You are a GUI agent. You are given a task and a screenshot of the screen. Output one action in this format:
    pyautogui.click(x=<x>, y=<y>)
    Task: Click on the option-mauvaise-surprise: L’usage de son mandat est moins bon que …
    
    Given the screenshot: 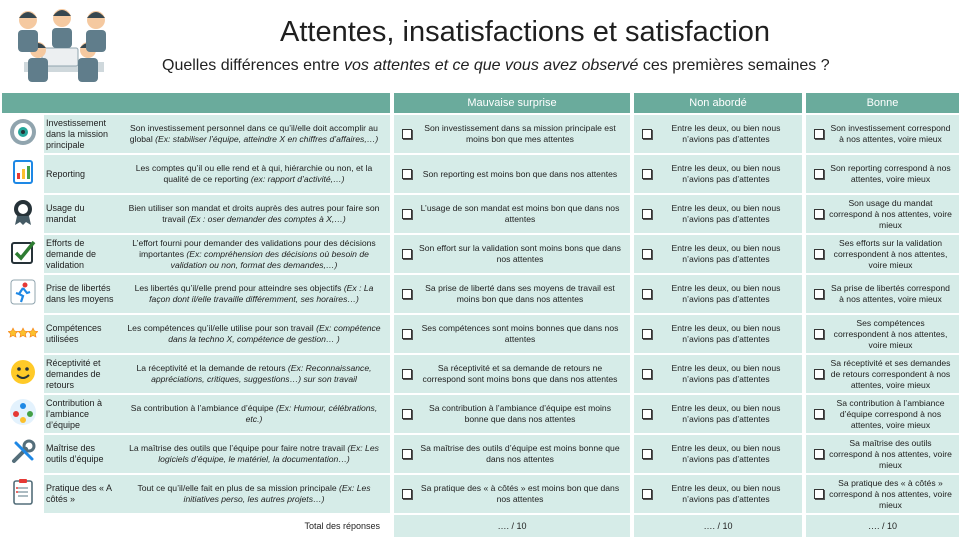 What is the action you would take?
    pyautogui.click(x=512, y=214)
    